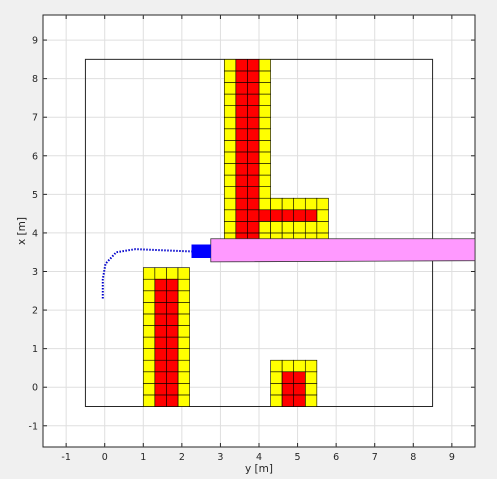  Describe the element at coordinates (452, 457) in the screenshot. I see `x-tick-label: 9` at that location.